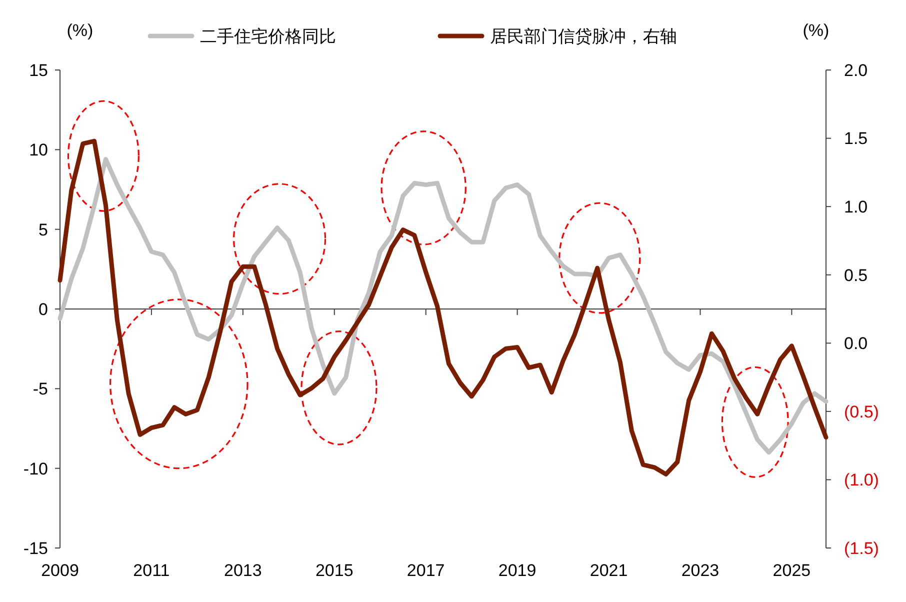 Image resolution: width=906 pixels, height=602 pixels. I want to click on x-tick-label: 2019, so click(517, 570).